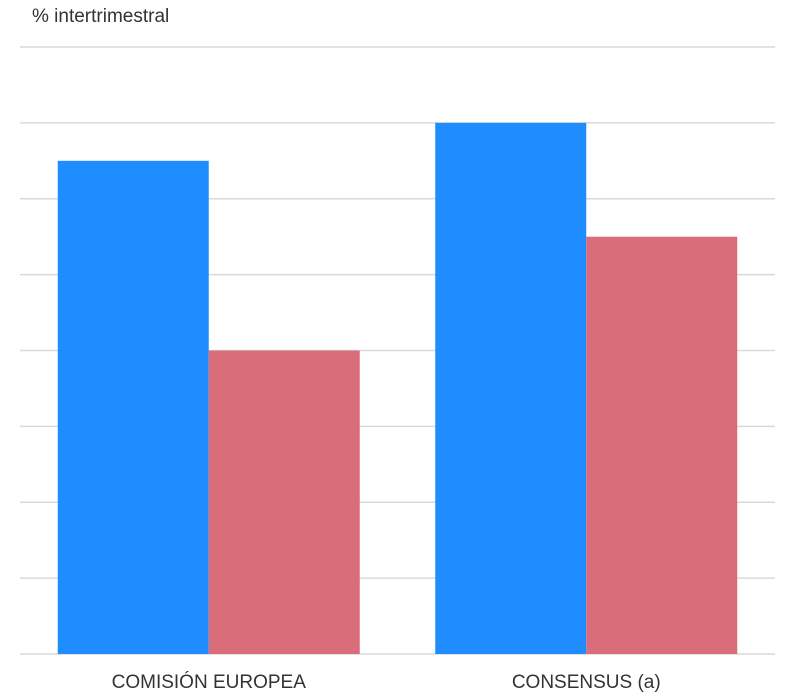 The width and height of the screenshot is (788, 697). What do you see at coordinates (101, 16) in the screenshot?
I see `y-axis-unit-label: % intertrimestral` at bounding box center [101, 16].